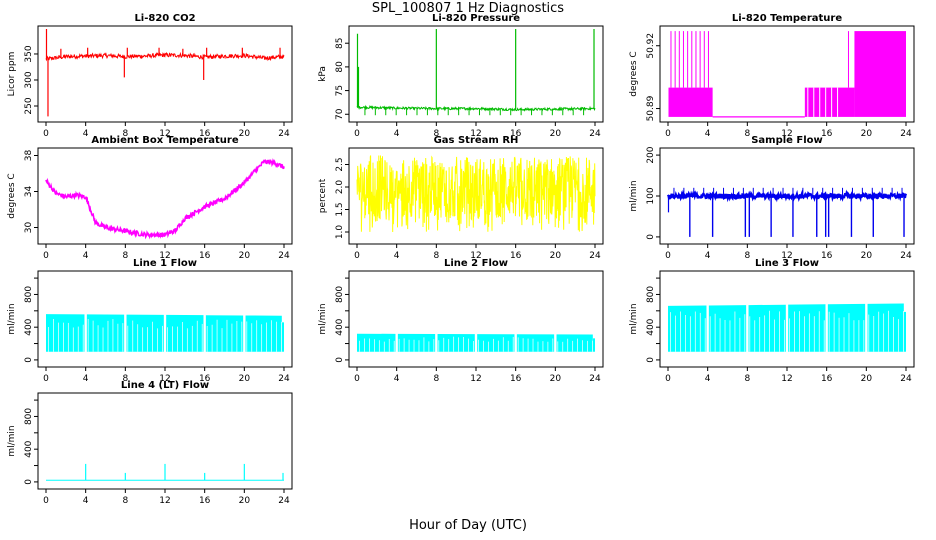 Image resolution: width=936 pixels, height=540 pixels. What do you see at coordinates (12, 74) in the screenshot?
I see `y-axis-label: Licor ppm` at bounding box center [12, 74].